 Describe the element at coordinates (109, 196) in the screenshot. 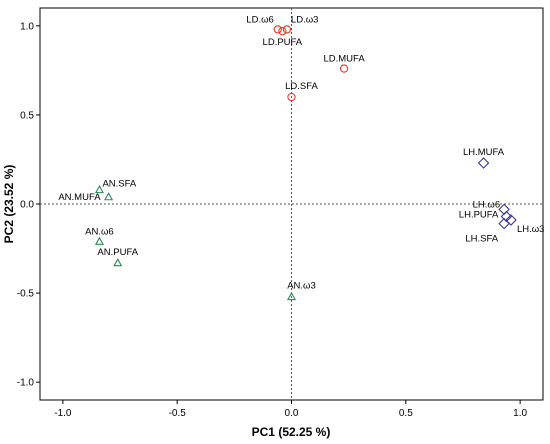

I see `data-point-an-mufa` at that location.